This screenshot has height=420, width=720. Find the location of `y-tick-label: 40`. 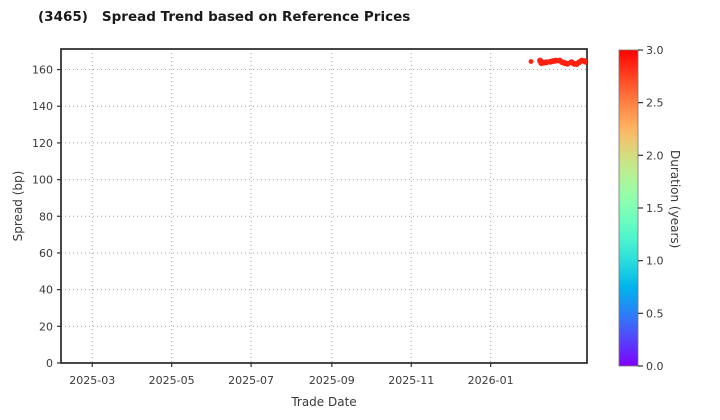

y-tick-label: 40 is located at coordinates (46, 290).